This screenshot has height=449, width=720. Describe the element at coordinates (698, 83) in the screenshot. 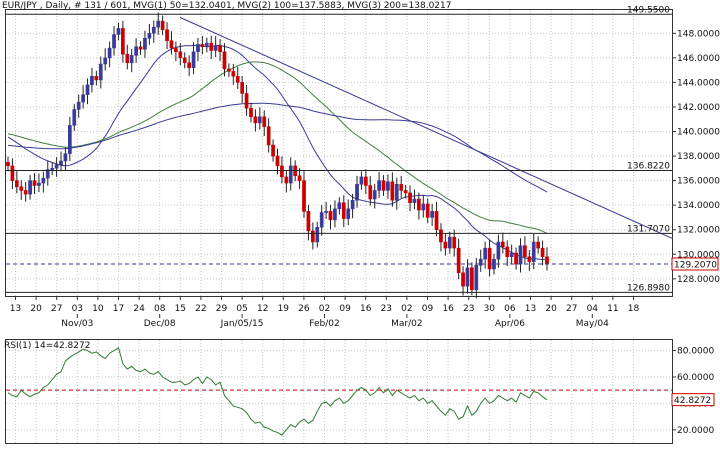

I see `price-tick-label: 144.0000` at that location.